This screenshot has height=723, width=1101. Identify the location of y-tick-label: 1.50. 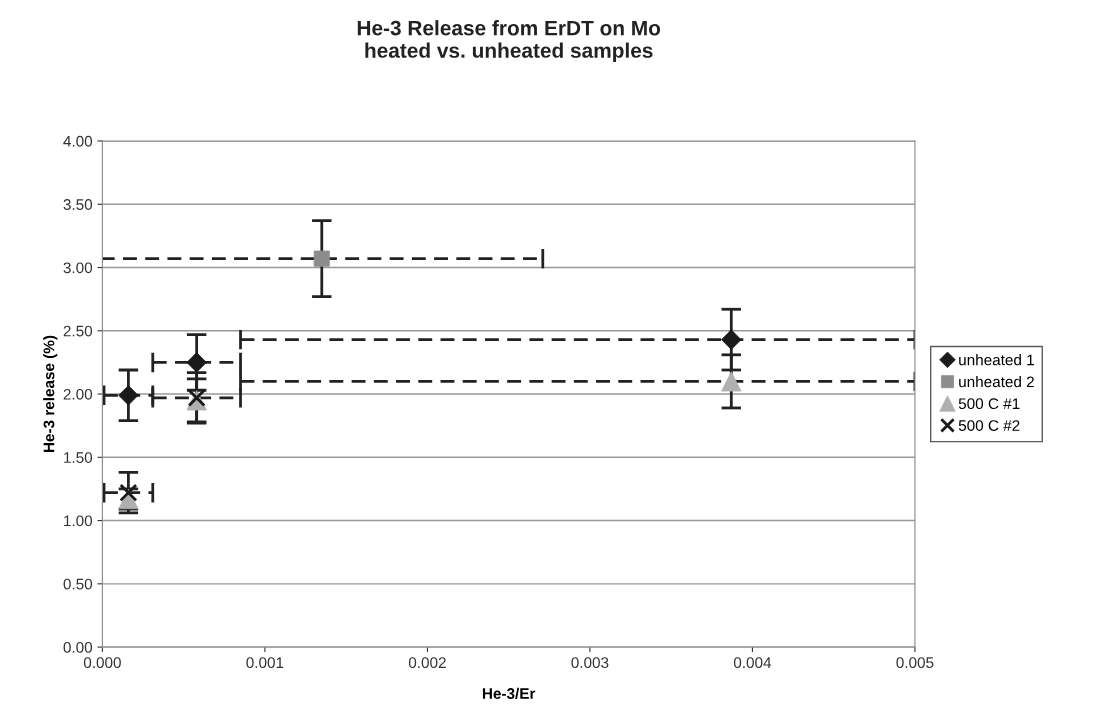
(78, 457).